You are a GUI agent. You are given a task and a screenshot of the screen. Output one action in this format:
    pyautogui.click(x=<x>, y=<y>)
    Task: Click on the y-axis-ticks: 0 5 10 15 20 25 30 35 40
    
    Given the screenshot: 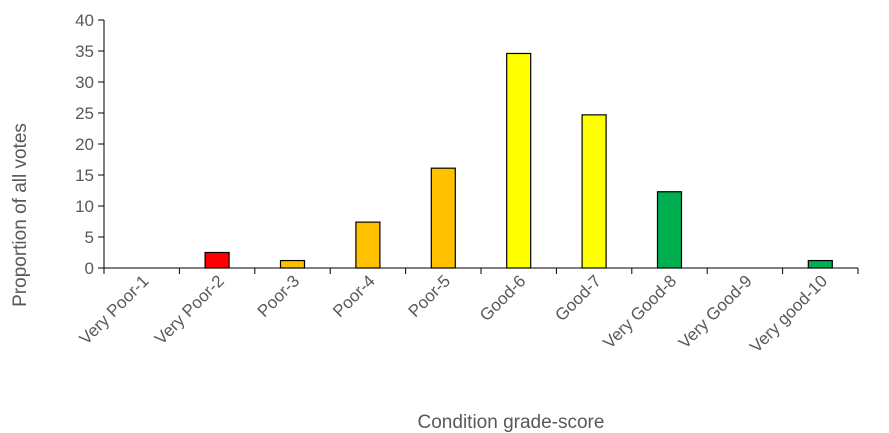 What is the action you would take?
    pyautogui.click(x=89, y=144)
    